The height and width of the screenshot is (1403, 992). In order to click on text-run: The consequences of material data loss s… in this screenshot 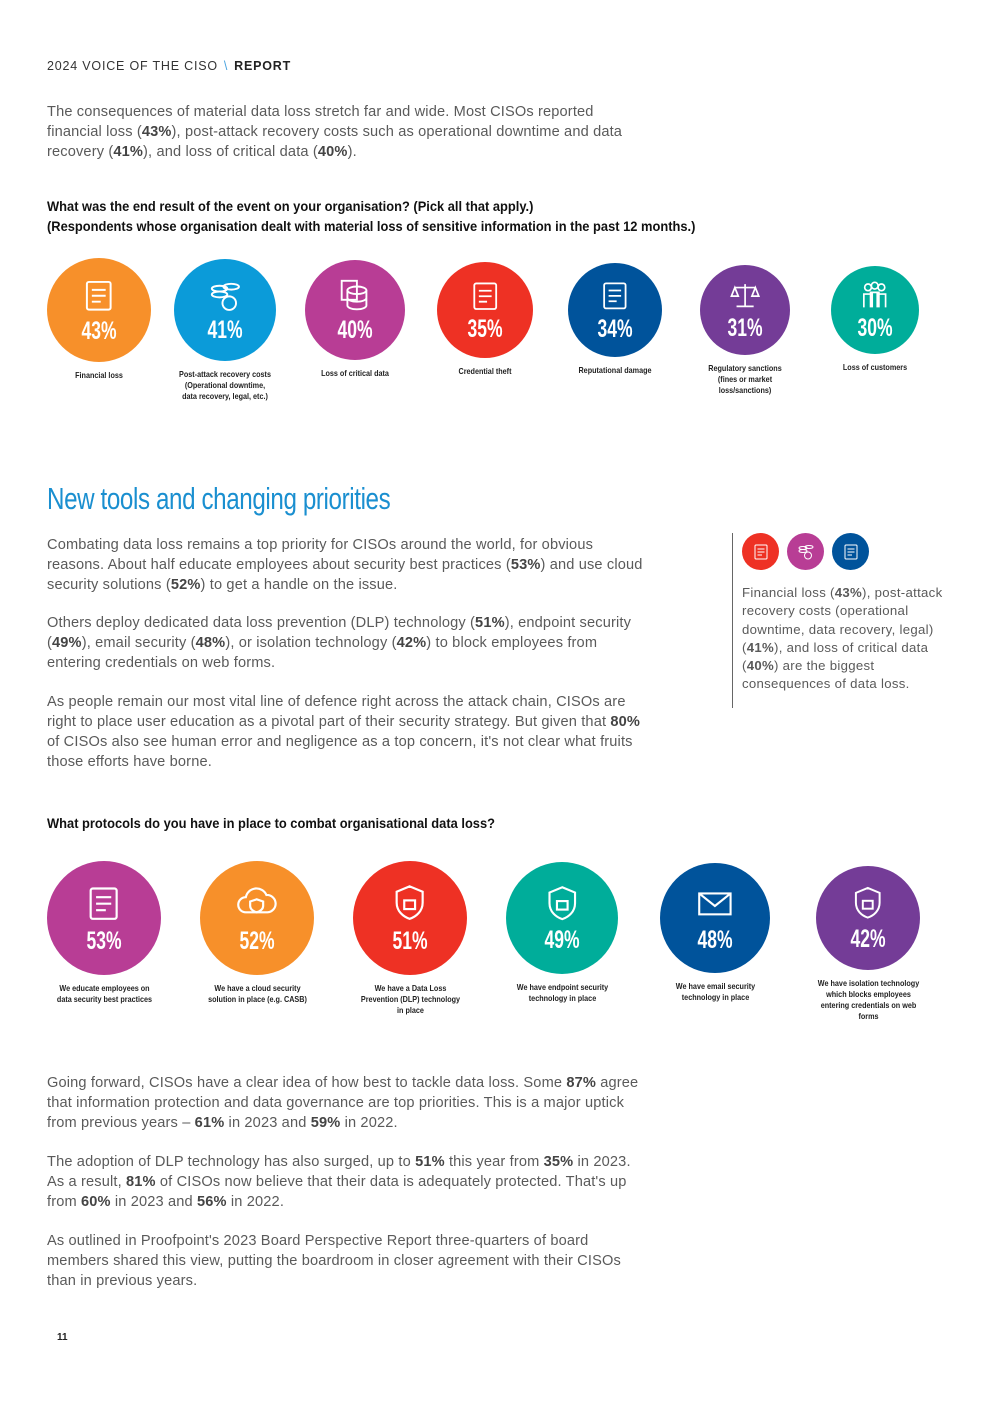, I will do `click(320, 122)`.